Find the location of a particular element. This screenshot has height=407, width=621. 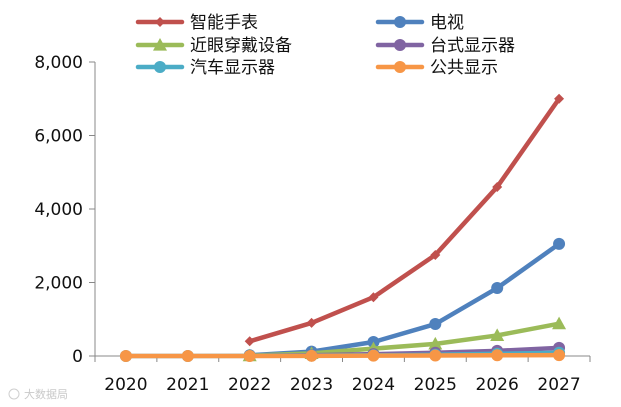

y-tick-label: 0 is located at coordinates (77, 357).